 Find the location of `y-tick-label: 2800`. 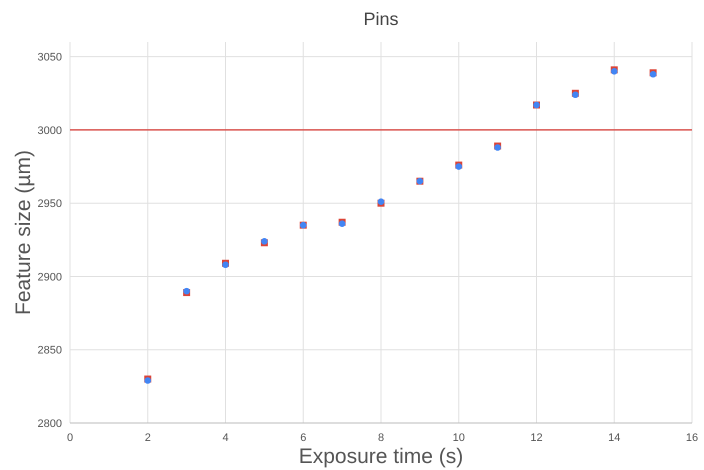

y-tick-label: 2800 is located at coordinates (50, 424).